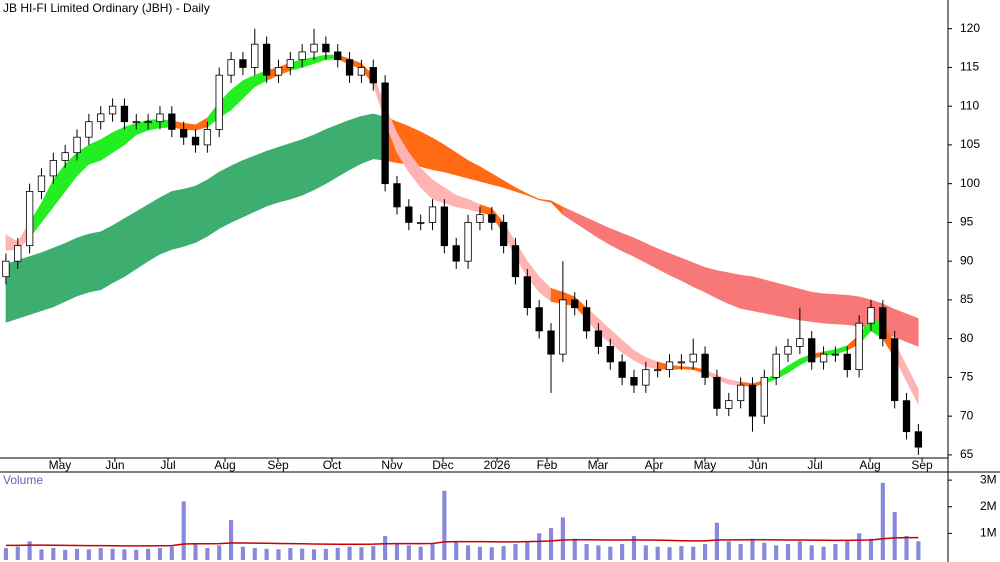 Image resolution: width=1000 pixels, height=562 pixels. What do you see at coordinates (462, 521) in the screenshot?
I see `volume-panel` at bounding box center [462, 521].